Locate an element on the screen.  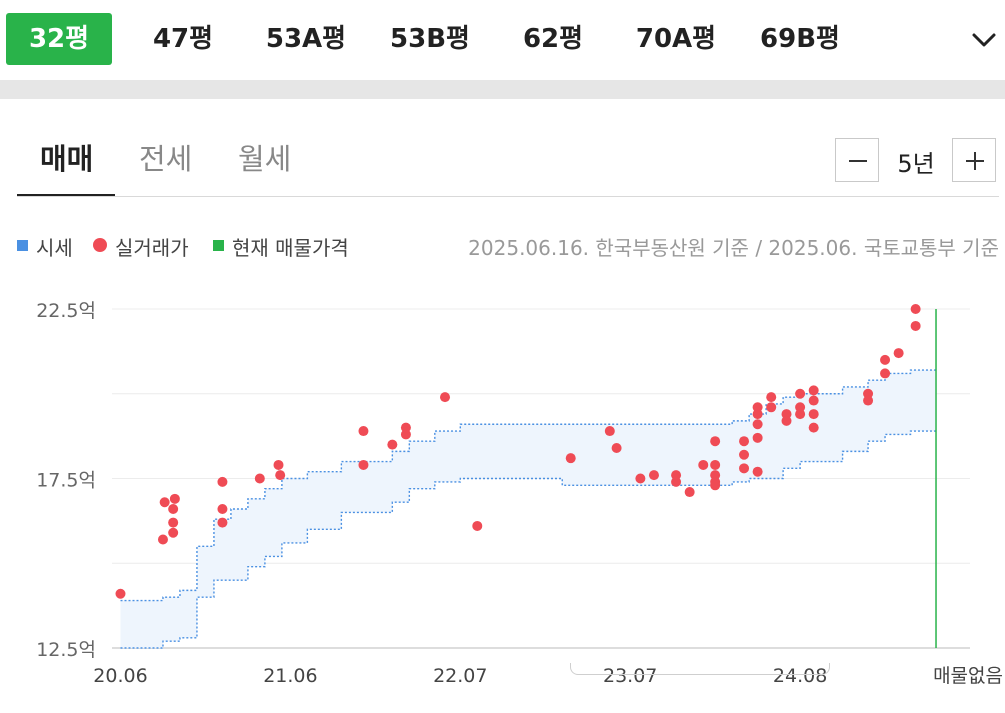
legend-actual-deal: 실거래가 is located at coordinates (152, 248).